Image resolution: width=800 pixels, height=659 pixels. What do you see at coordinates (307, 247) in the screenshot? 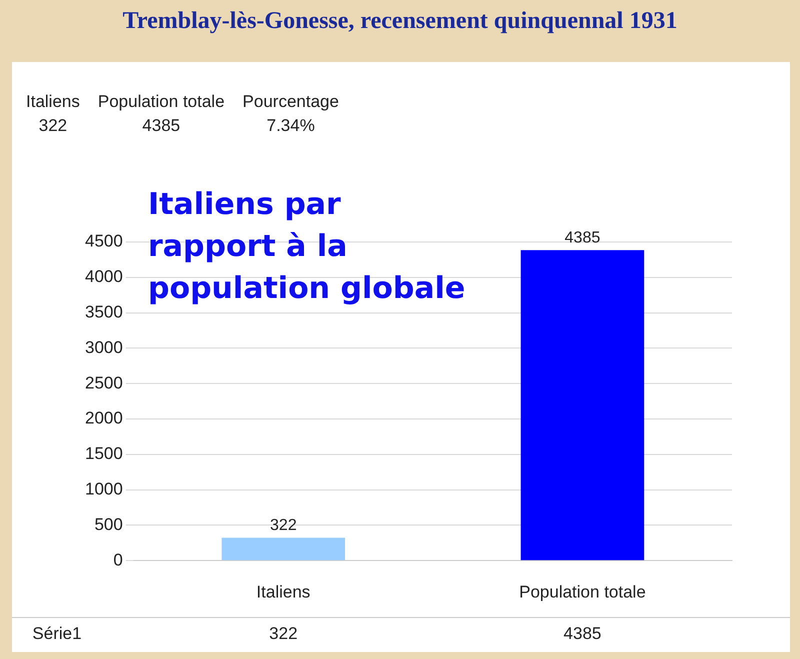
I see `chart-subtitle: Italiens par rapport à la population globale` at bounding box center [307, 247].